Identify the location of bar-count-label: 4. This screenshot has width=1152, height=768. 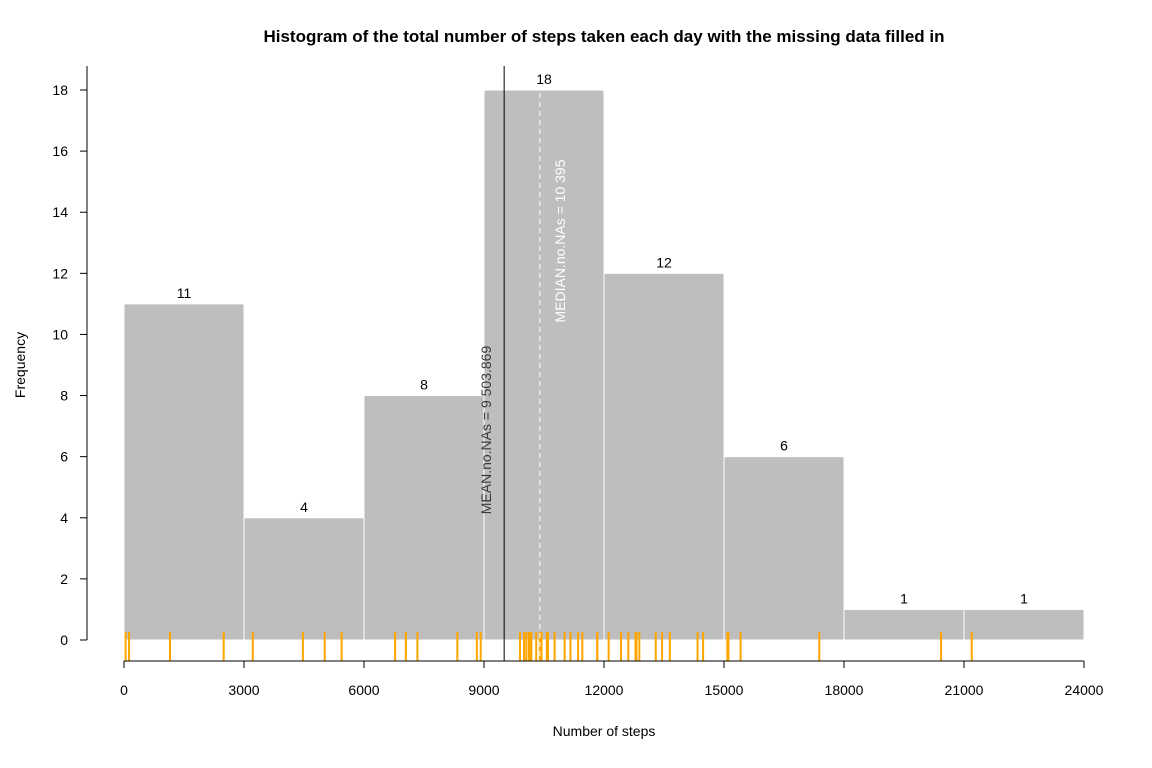
(304, 507).